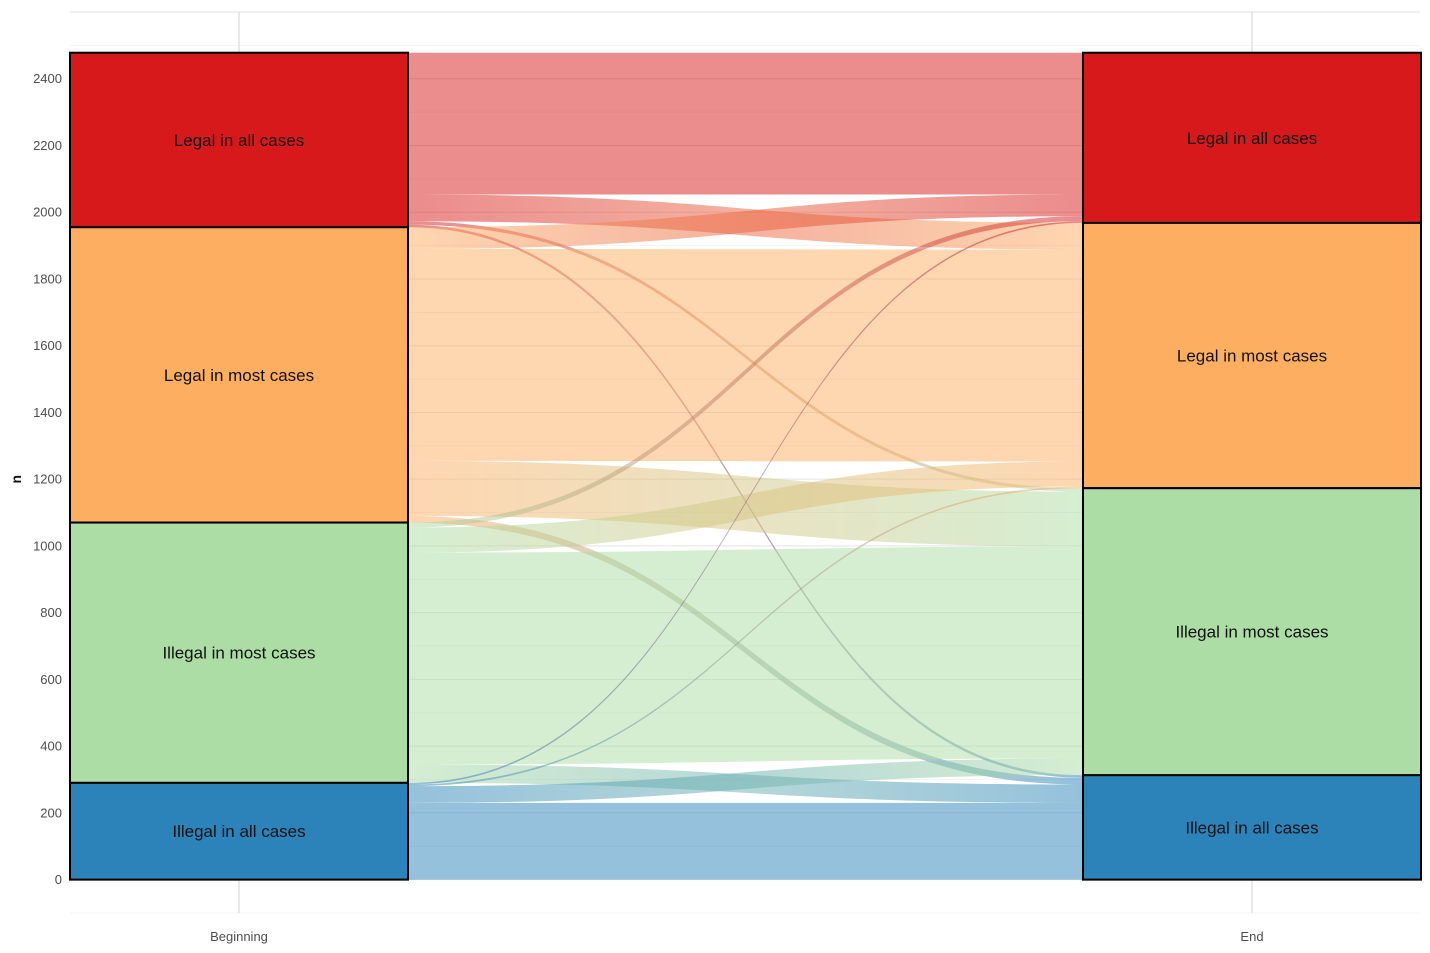 The image size is (1430, 953). What do you see at coordinates (1251, 936) in the screenshot?
I see `x-tick-label: End` at bounding box center [1251, 936].